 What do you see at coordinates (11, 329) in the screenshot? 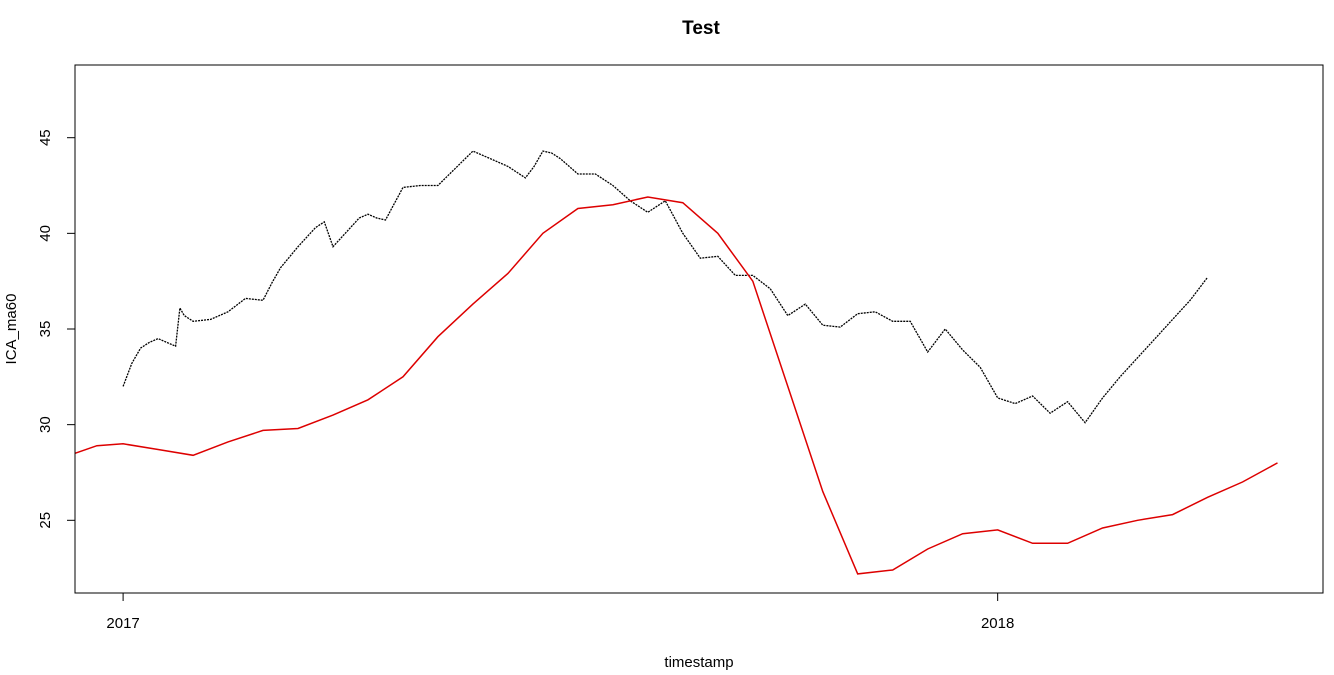
I see `y-axis-label: ICA_ma60` at bounding box center [11, 329].